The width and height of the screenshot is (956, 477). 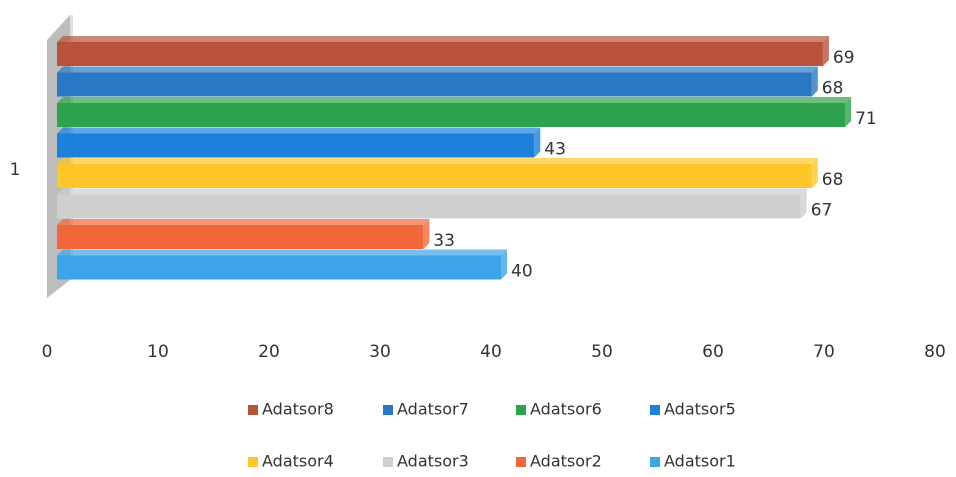 What do you see at coordinates (15, 170) in the screenshot?
I see `y-tick-label: 1` at bounding box center [15, 170].